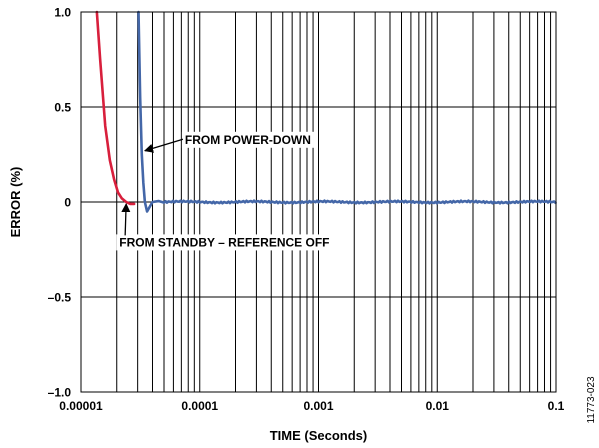  What do you see at coordinates (60, 393) in the screenshot?
I see `y-tick-label: –1.0` at bounding box center [60, 393].